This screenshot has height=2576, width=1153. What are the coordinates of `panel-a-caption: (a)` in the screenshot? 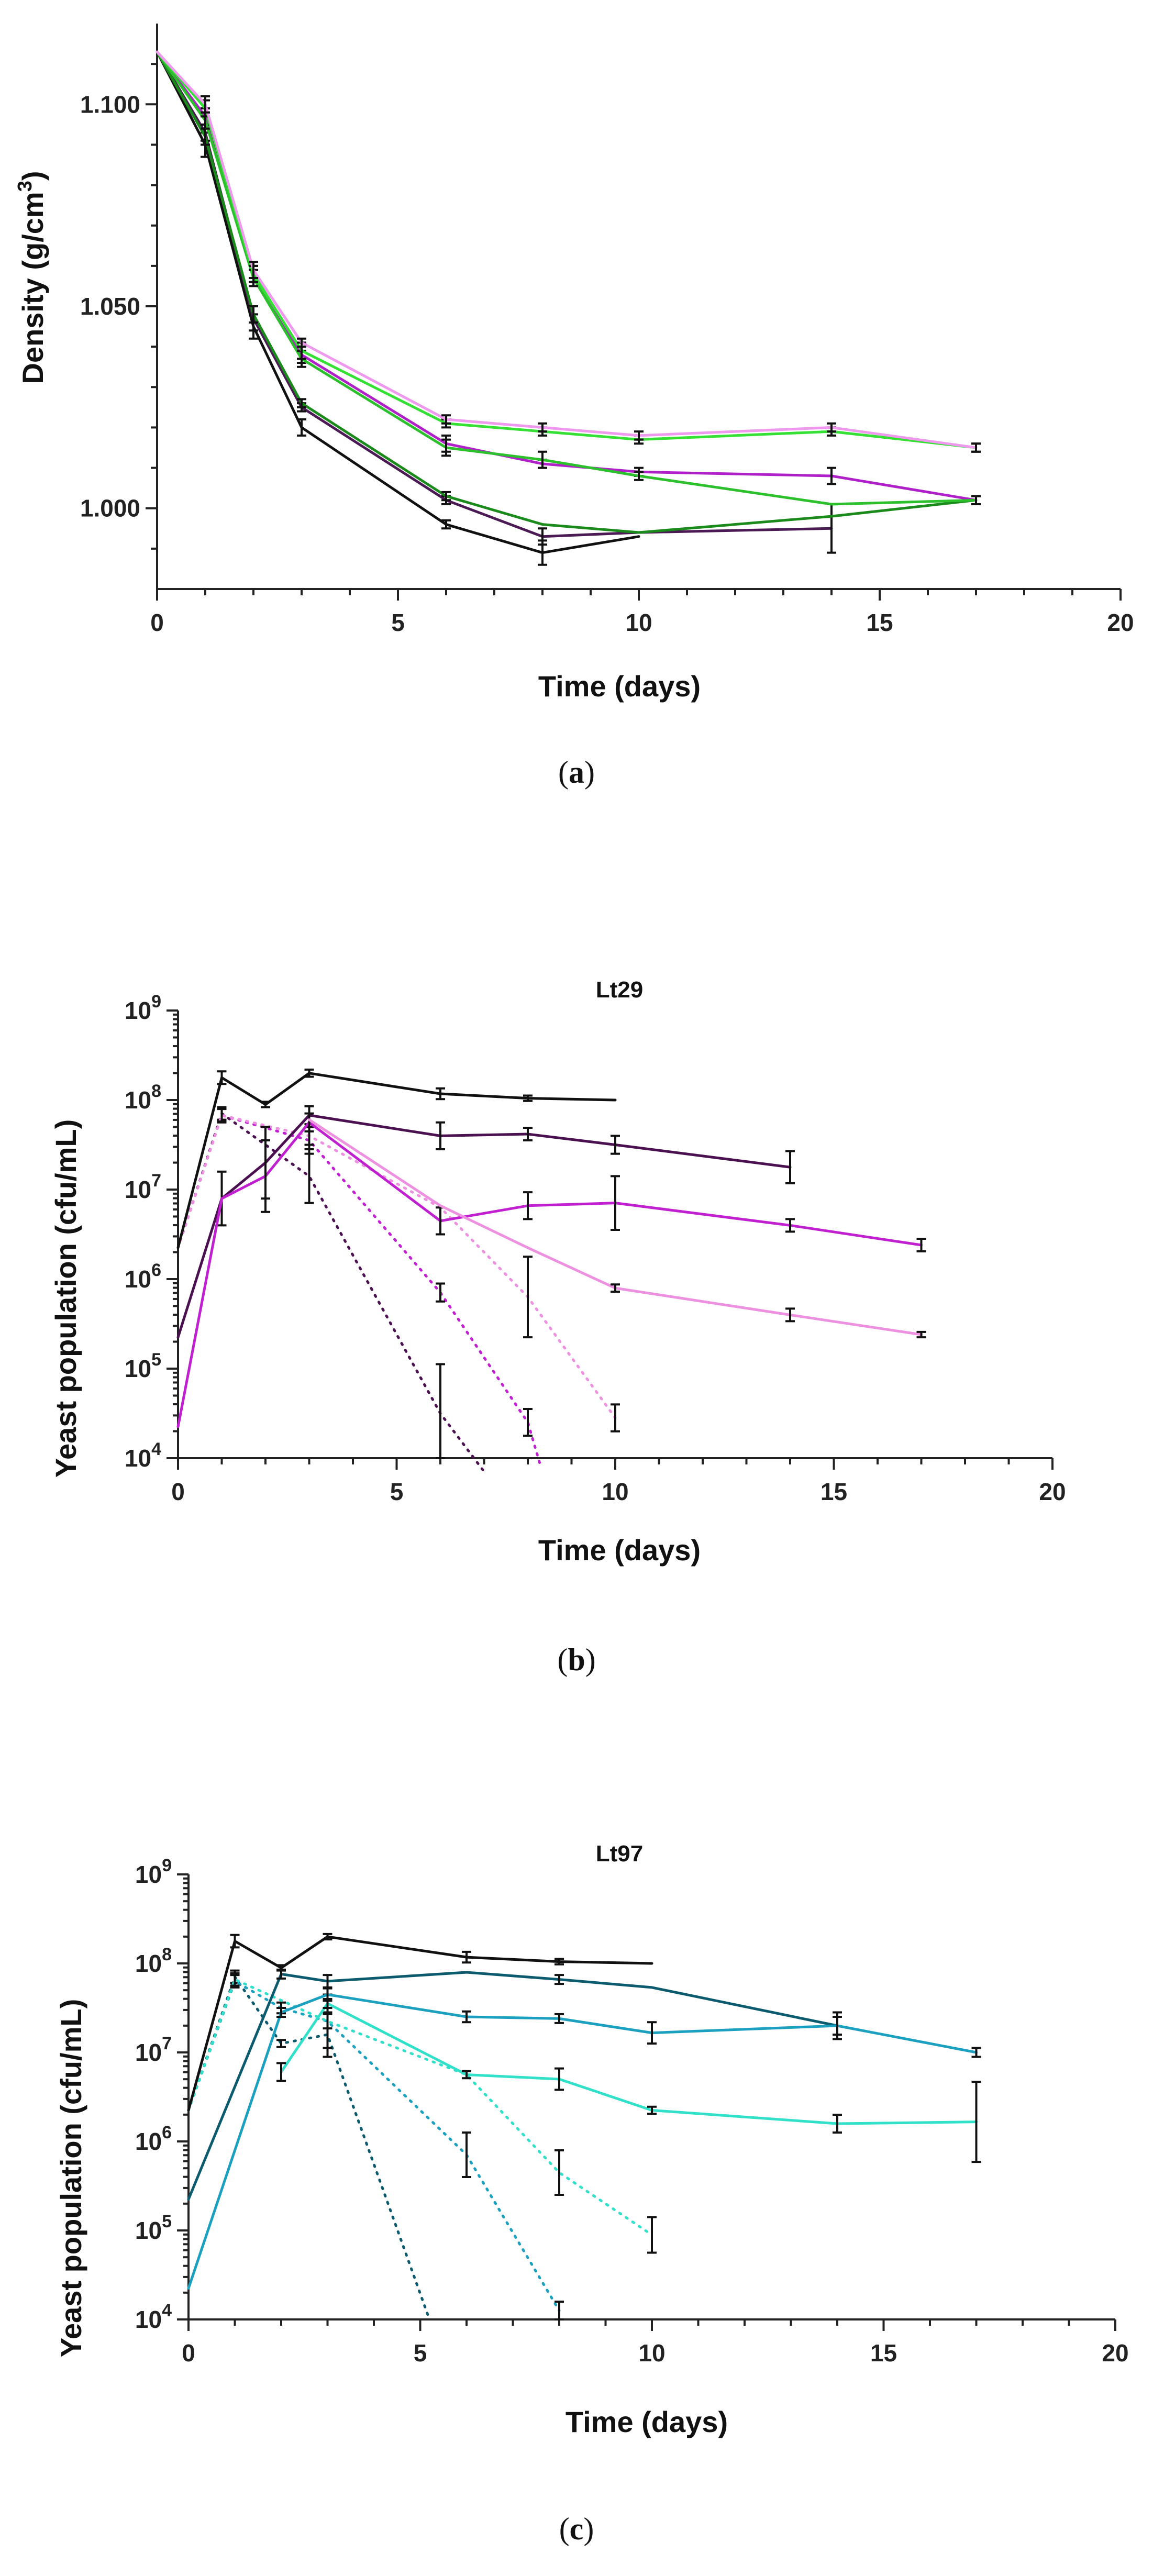 It's located at (576, 772).